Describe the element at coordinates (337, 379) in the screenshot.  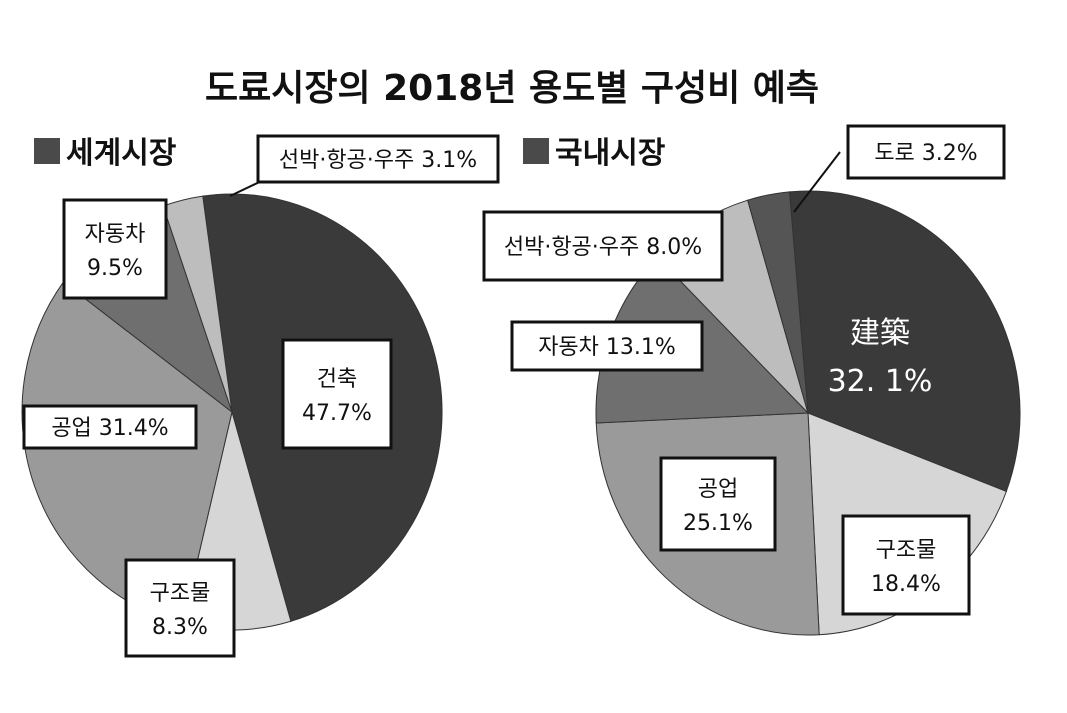
I see `slice-label-0-0: 건축` at that location.